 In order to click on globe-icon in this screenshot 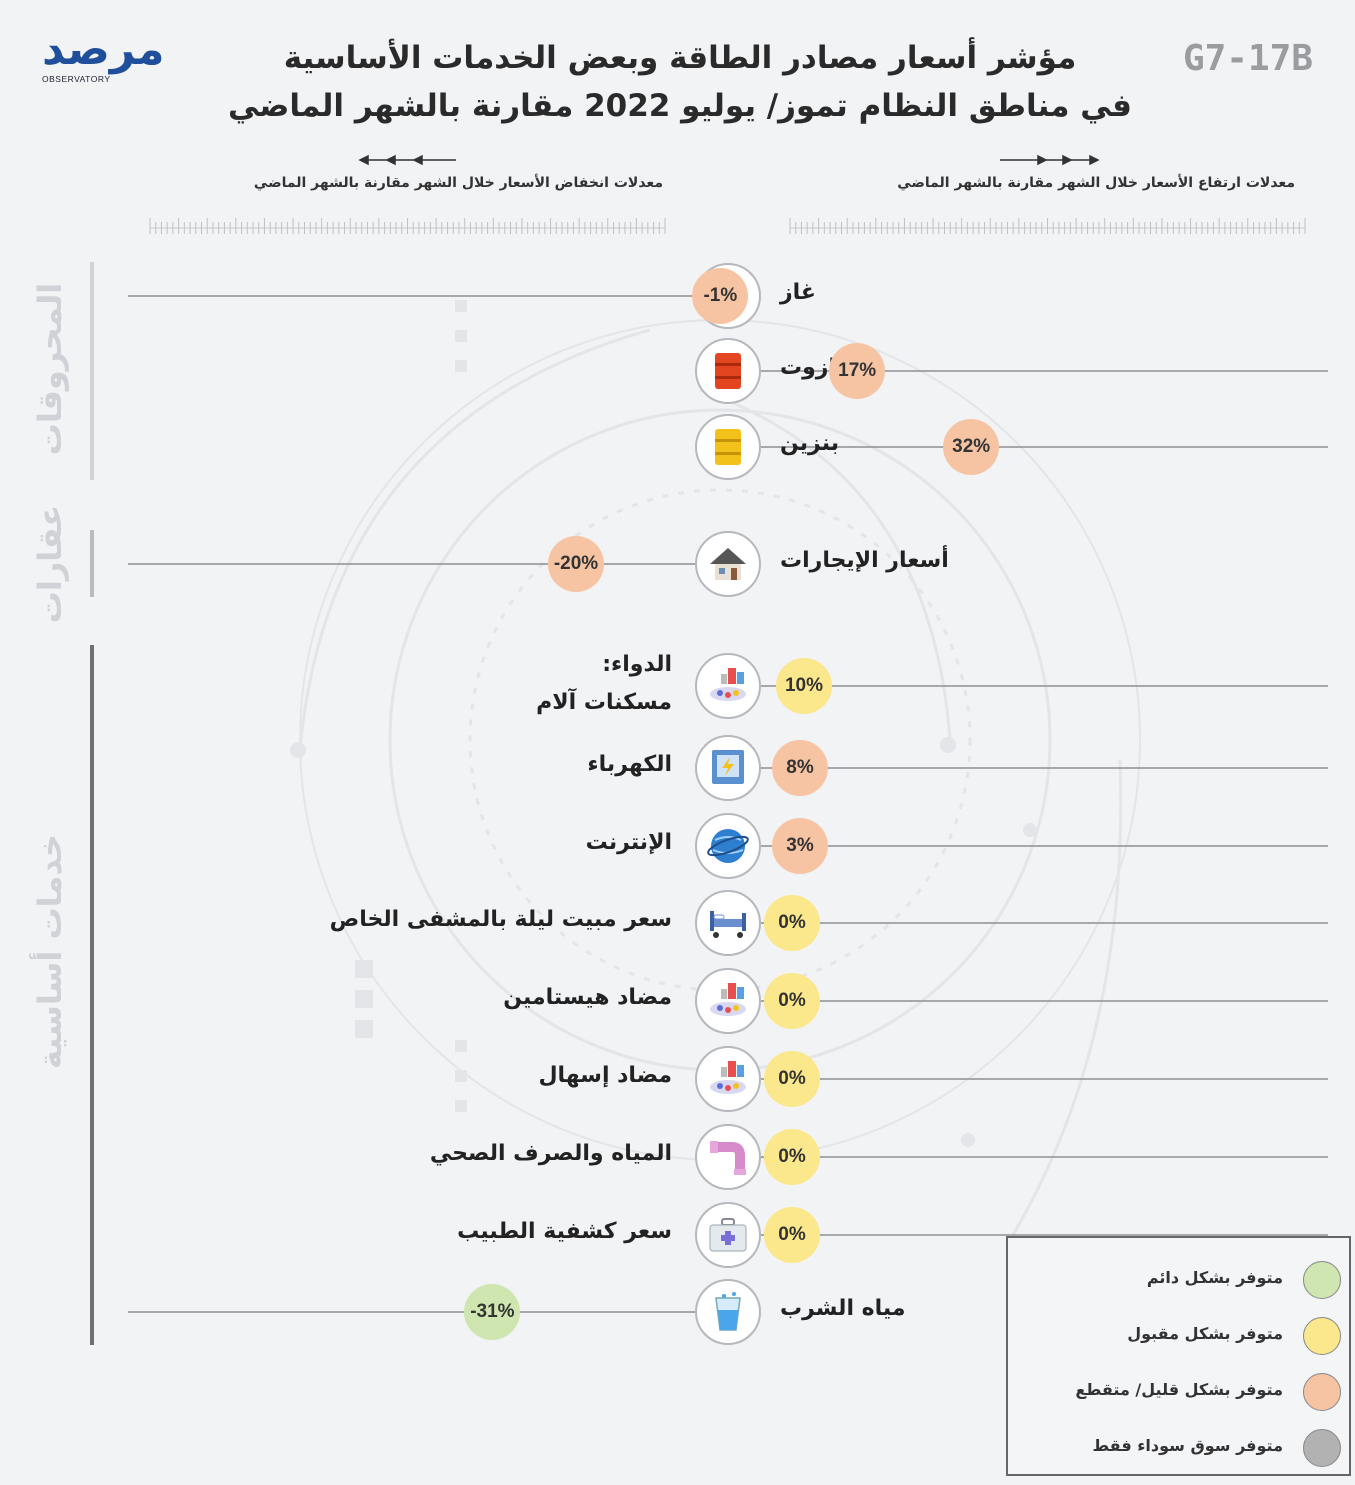, I will do `click(728, 846)`.